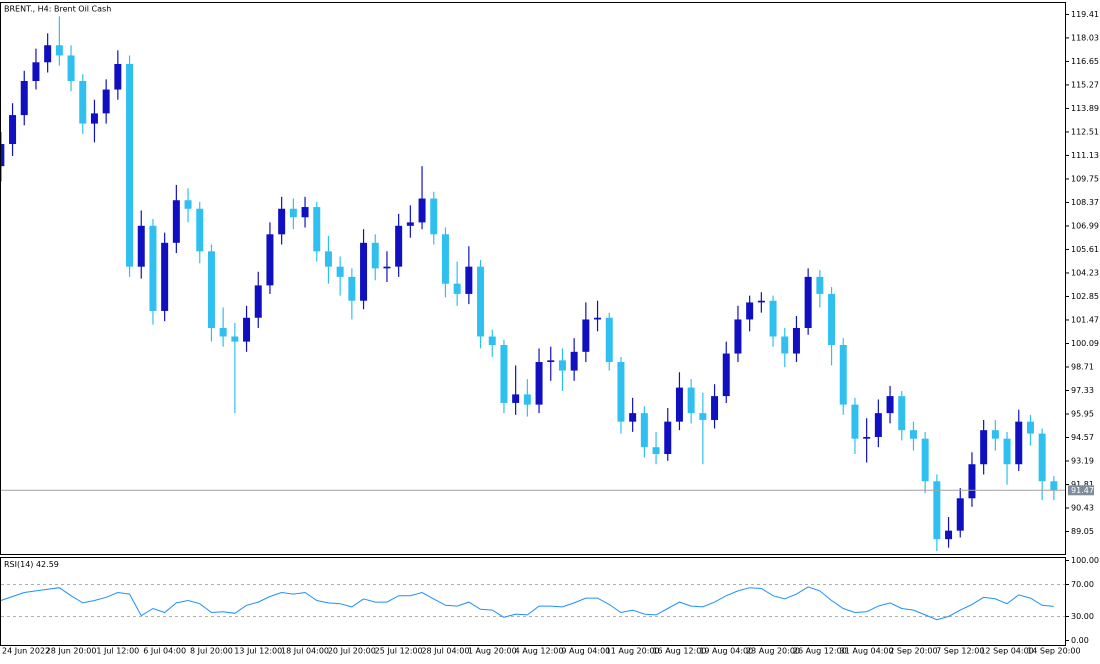 The height and width of the screenshot is (664, 1100). What do you see at coordinates (26, 651) in the screenshot?
I see `x-tick-label: 24 Jun 2022` at bounding box center [26, 651].